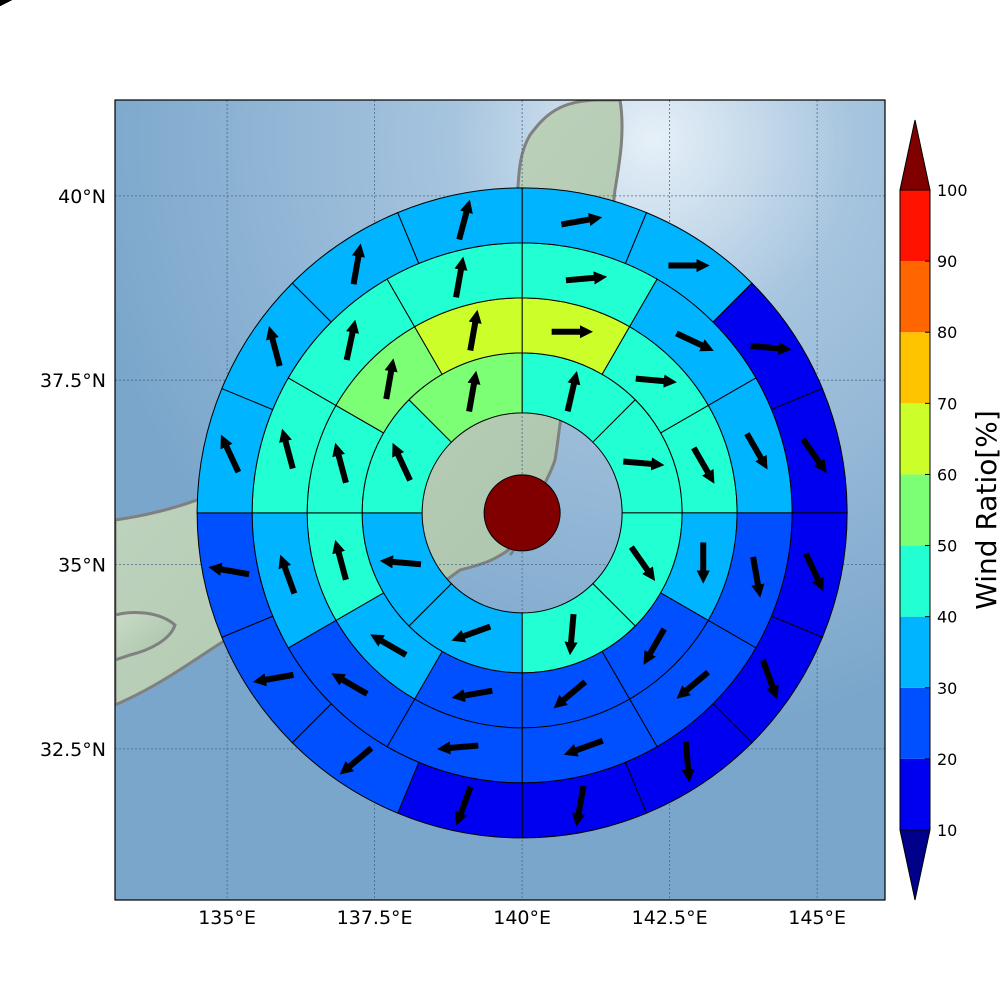 The image size is (1000, 1000). I want to click on colorbar-tick-label: 40, so click(947, 617).